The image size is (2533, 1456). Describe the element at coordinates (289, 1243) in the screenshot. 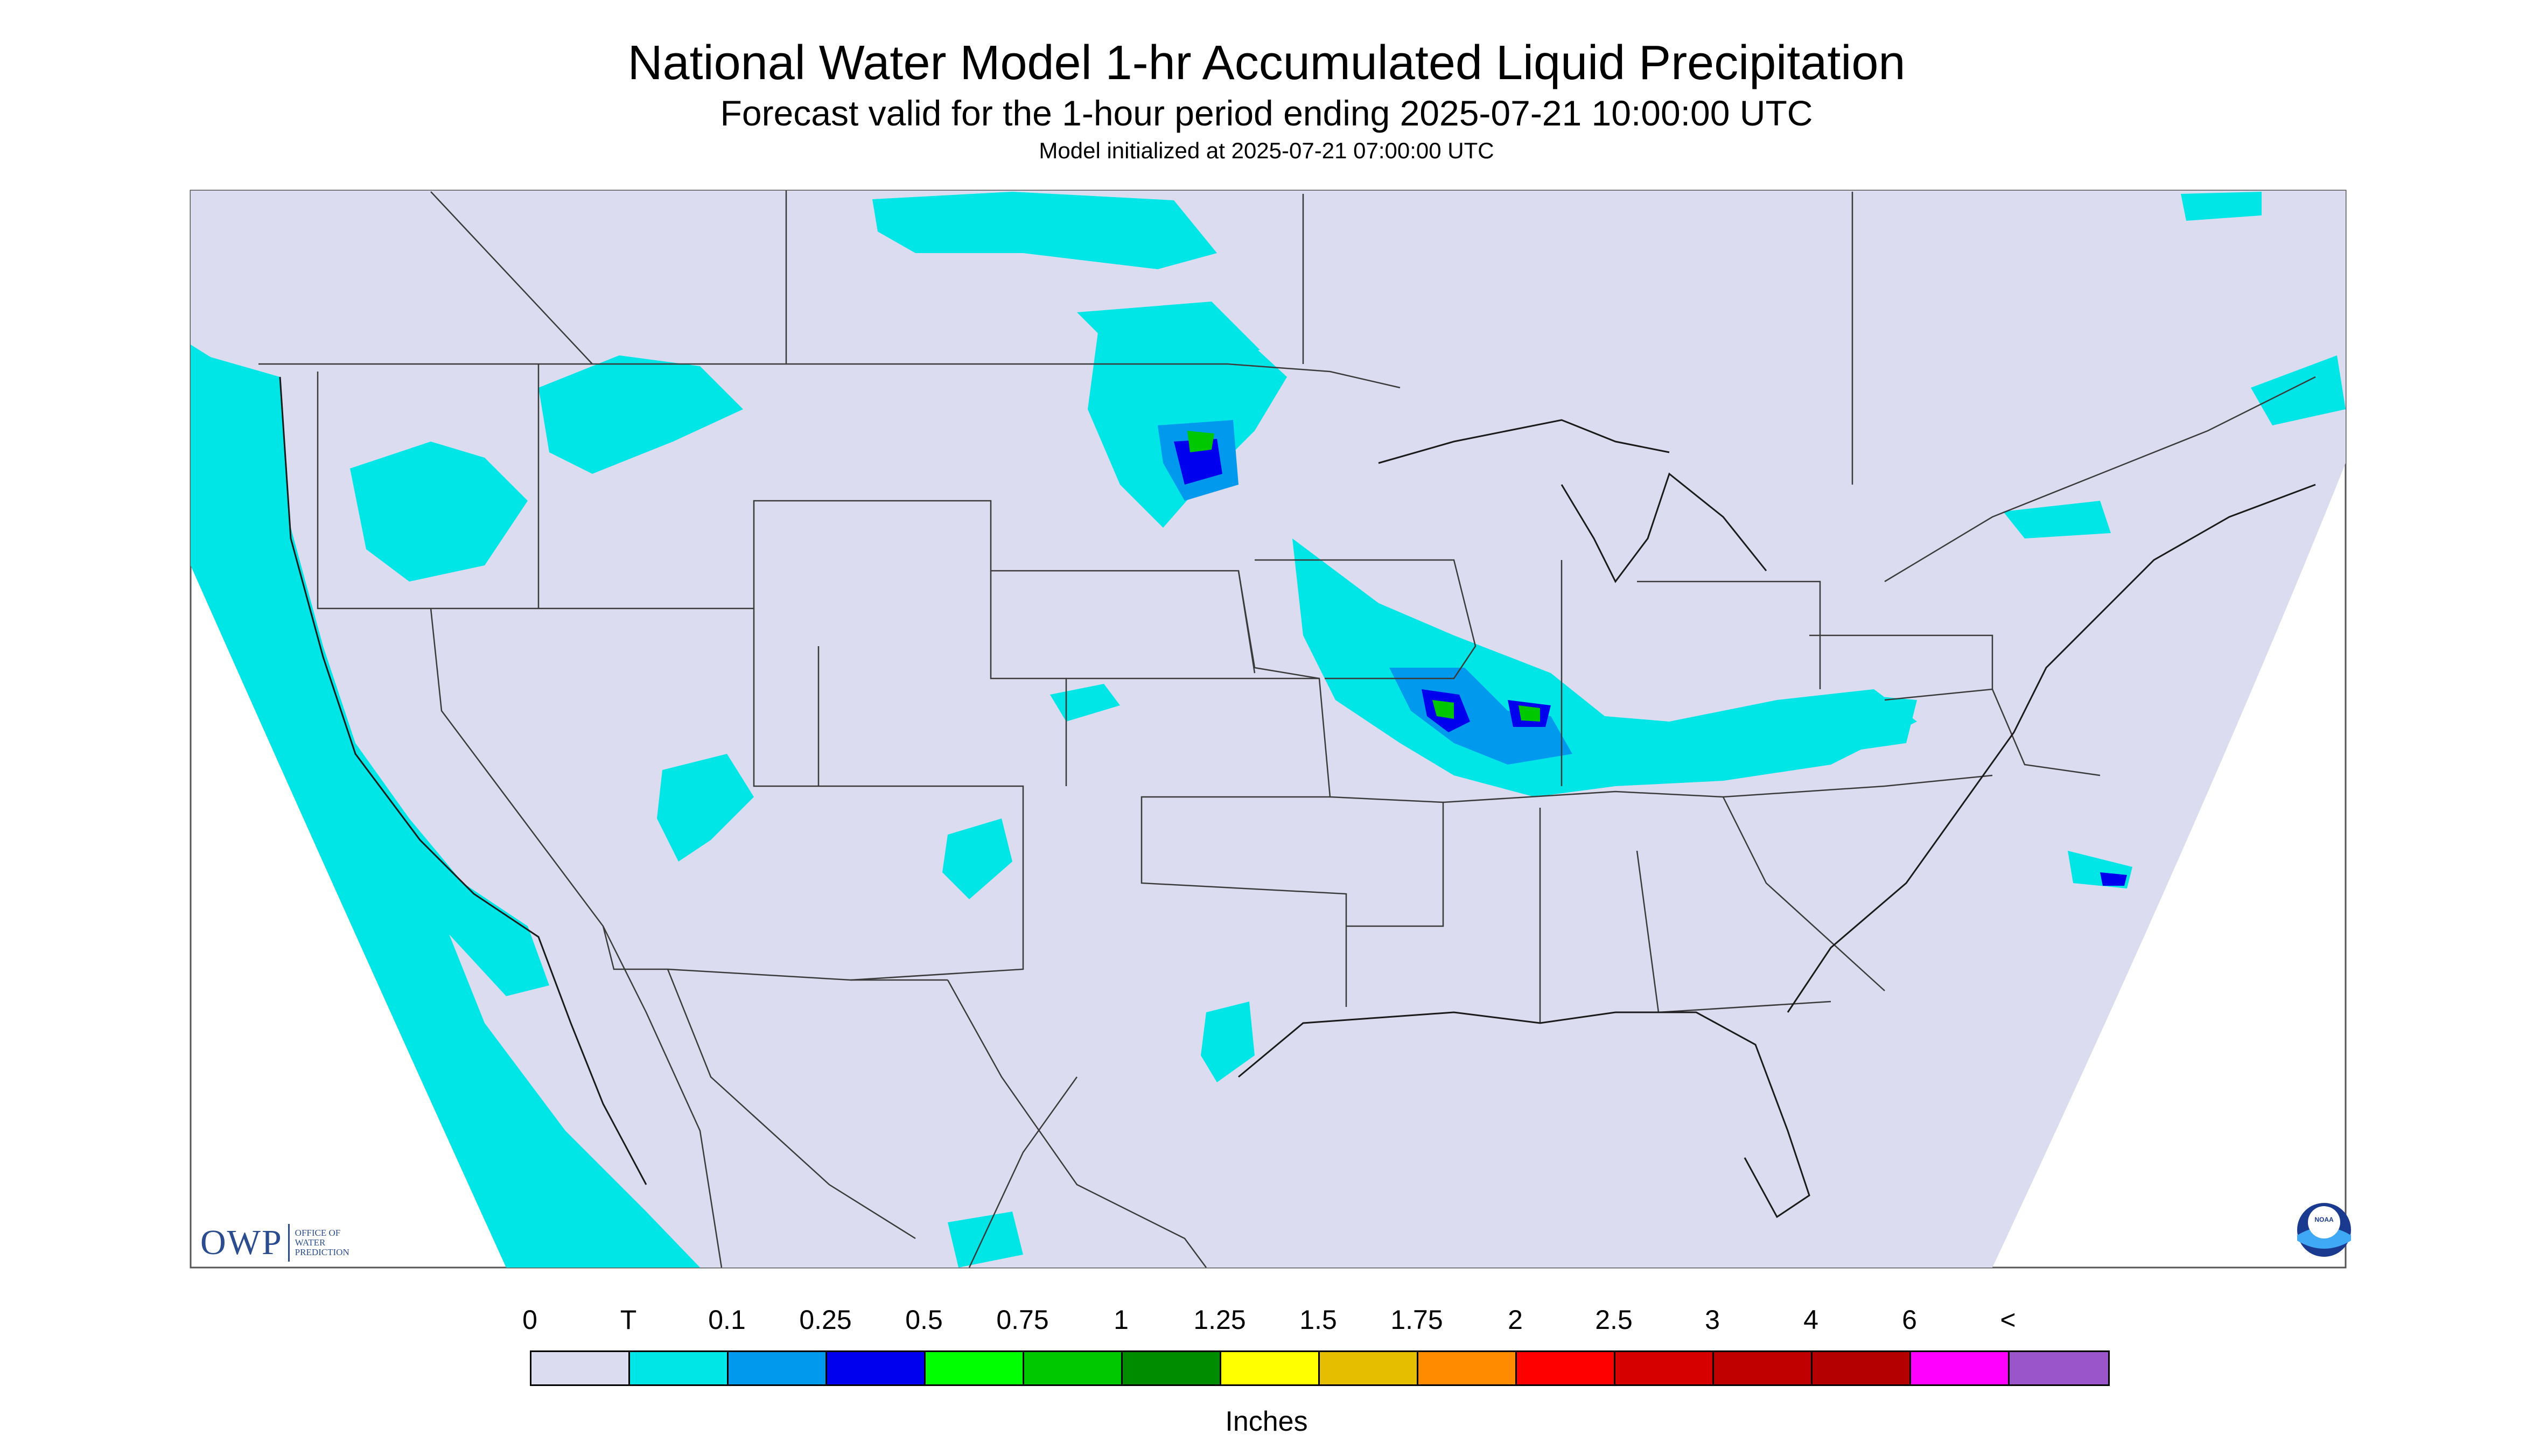

I see `owp-divider` at that location.